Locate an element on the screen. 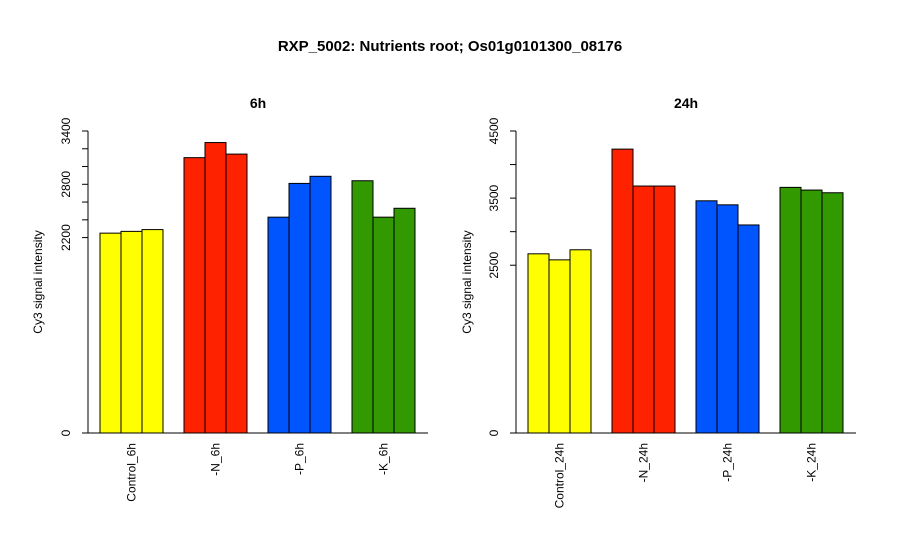  y-tick-label-1-3: 4500 is located at coordinates (494, 130).